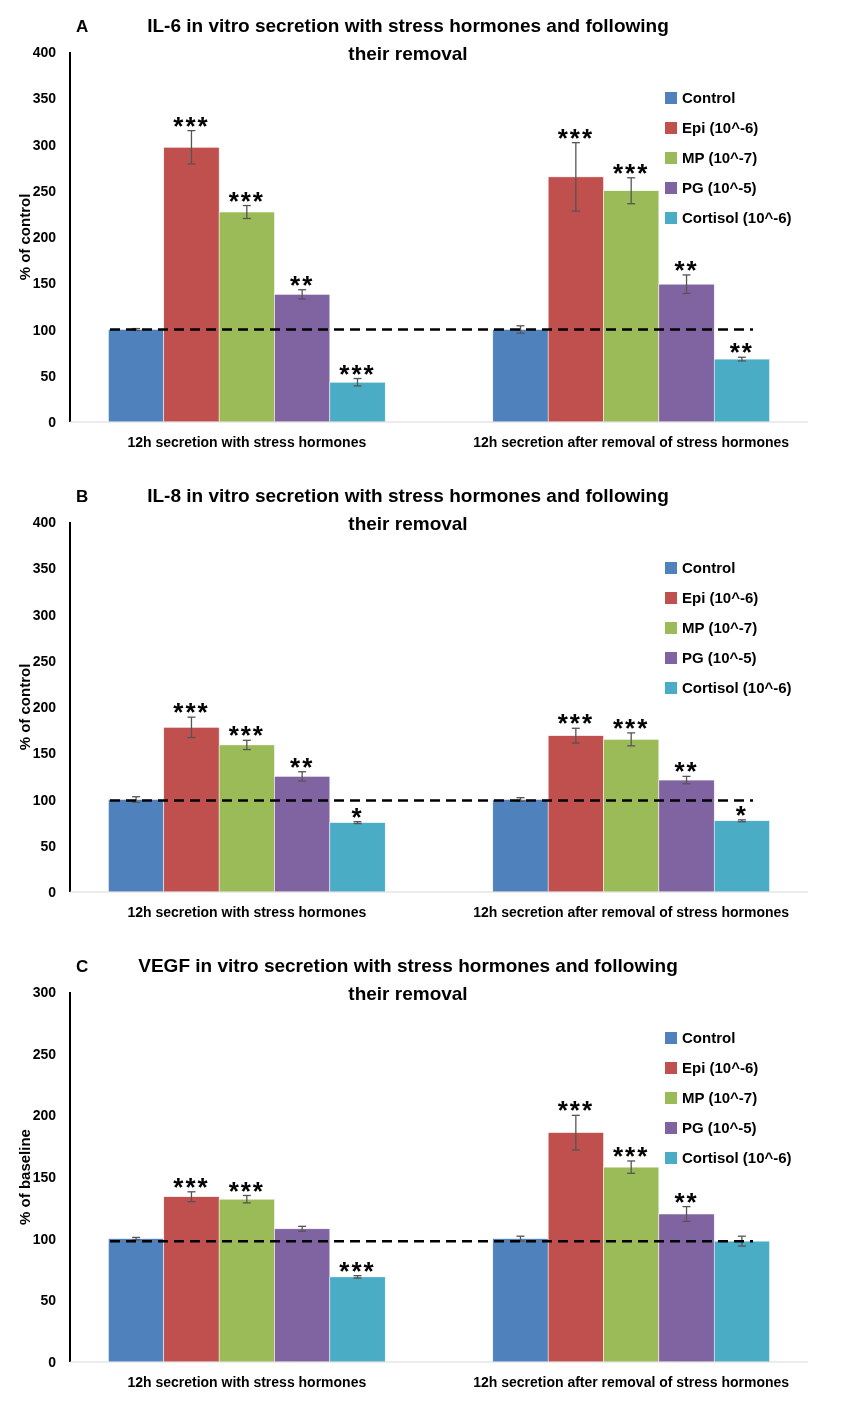  I want to click on chart-title: VEGF in vitro secretion with stress hormones and following their removal, so click(408, 979).